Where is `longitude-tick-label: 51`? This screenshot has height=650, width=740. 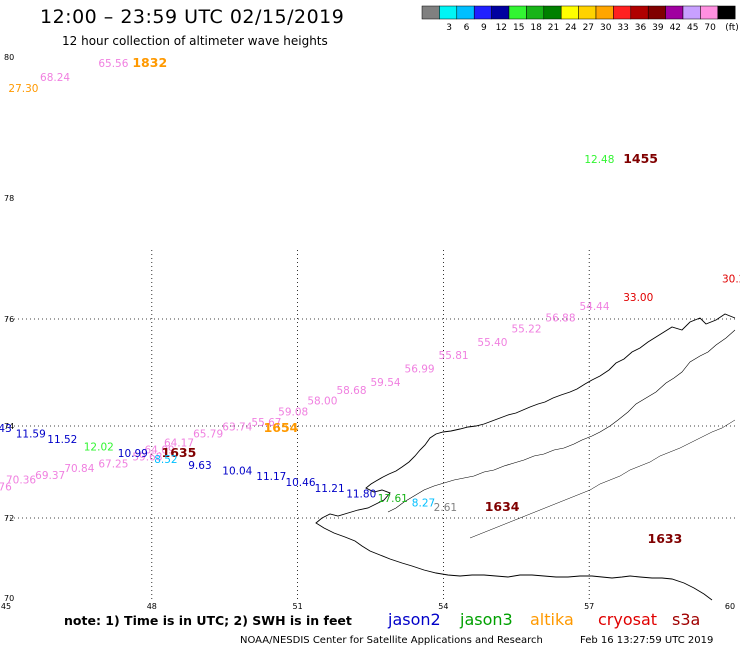 longitude-tick-label: 51 is located at coordinates (298, 606).